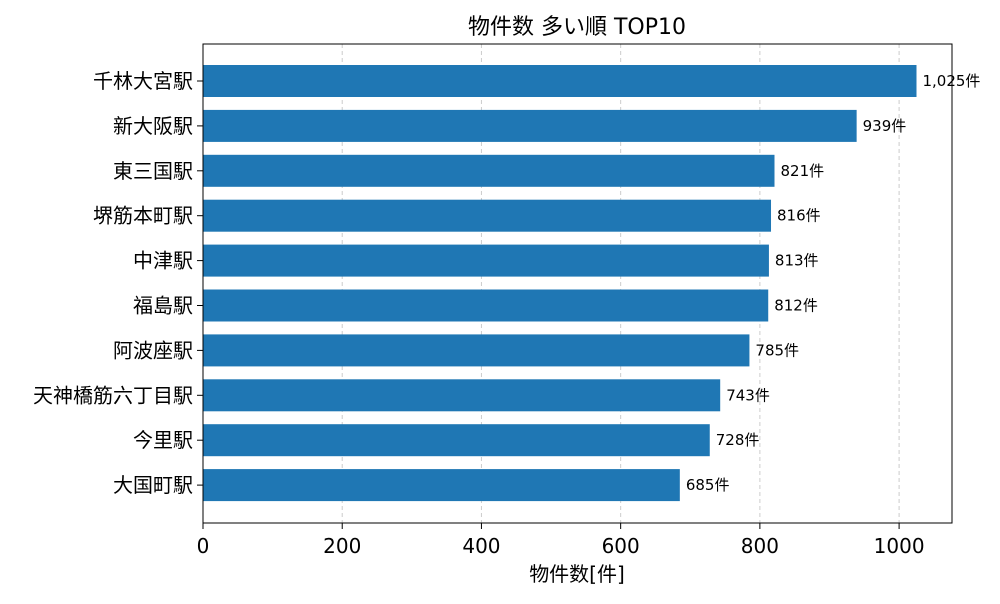 The height and width of the screenshot is (604, 1000). Describe the element at coordinates (163, 261) in the screenshot. I see `category-label: 中津駅` at that location.